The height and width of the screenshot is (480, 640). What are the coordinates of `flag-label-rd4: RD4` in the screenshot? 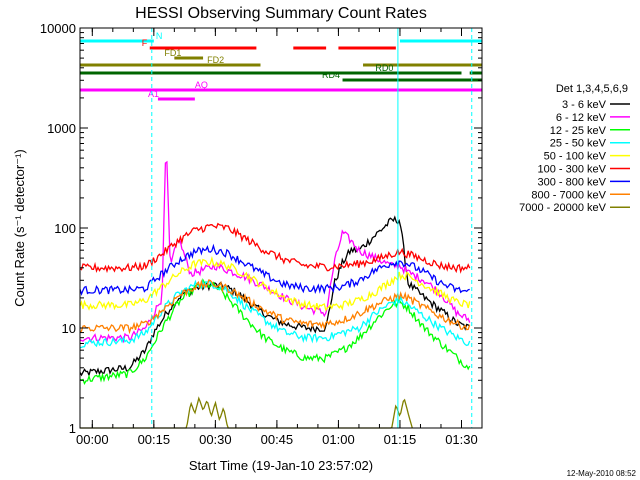 It's located at (331, 75).